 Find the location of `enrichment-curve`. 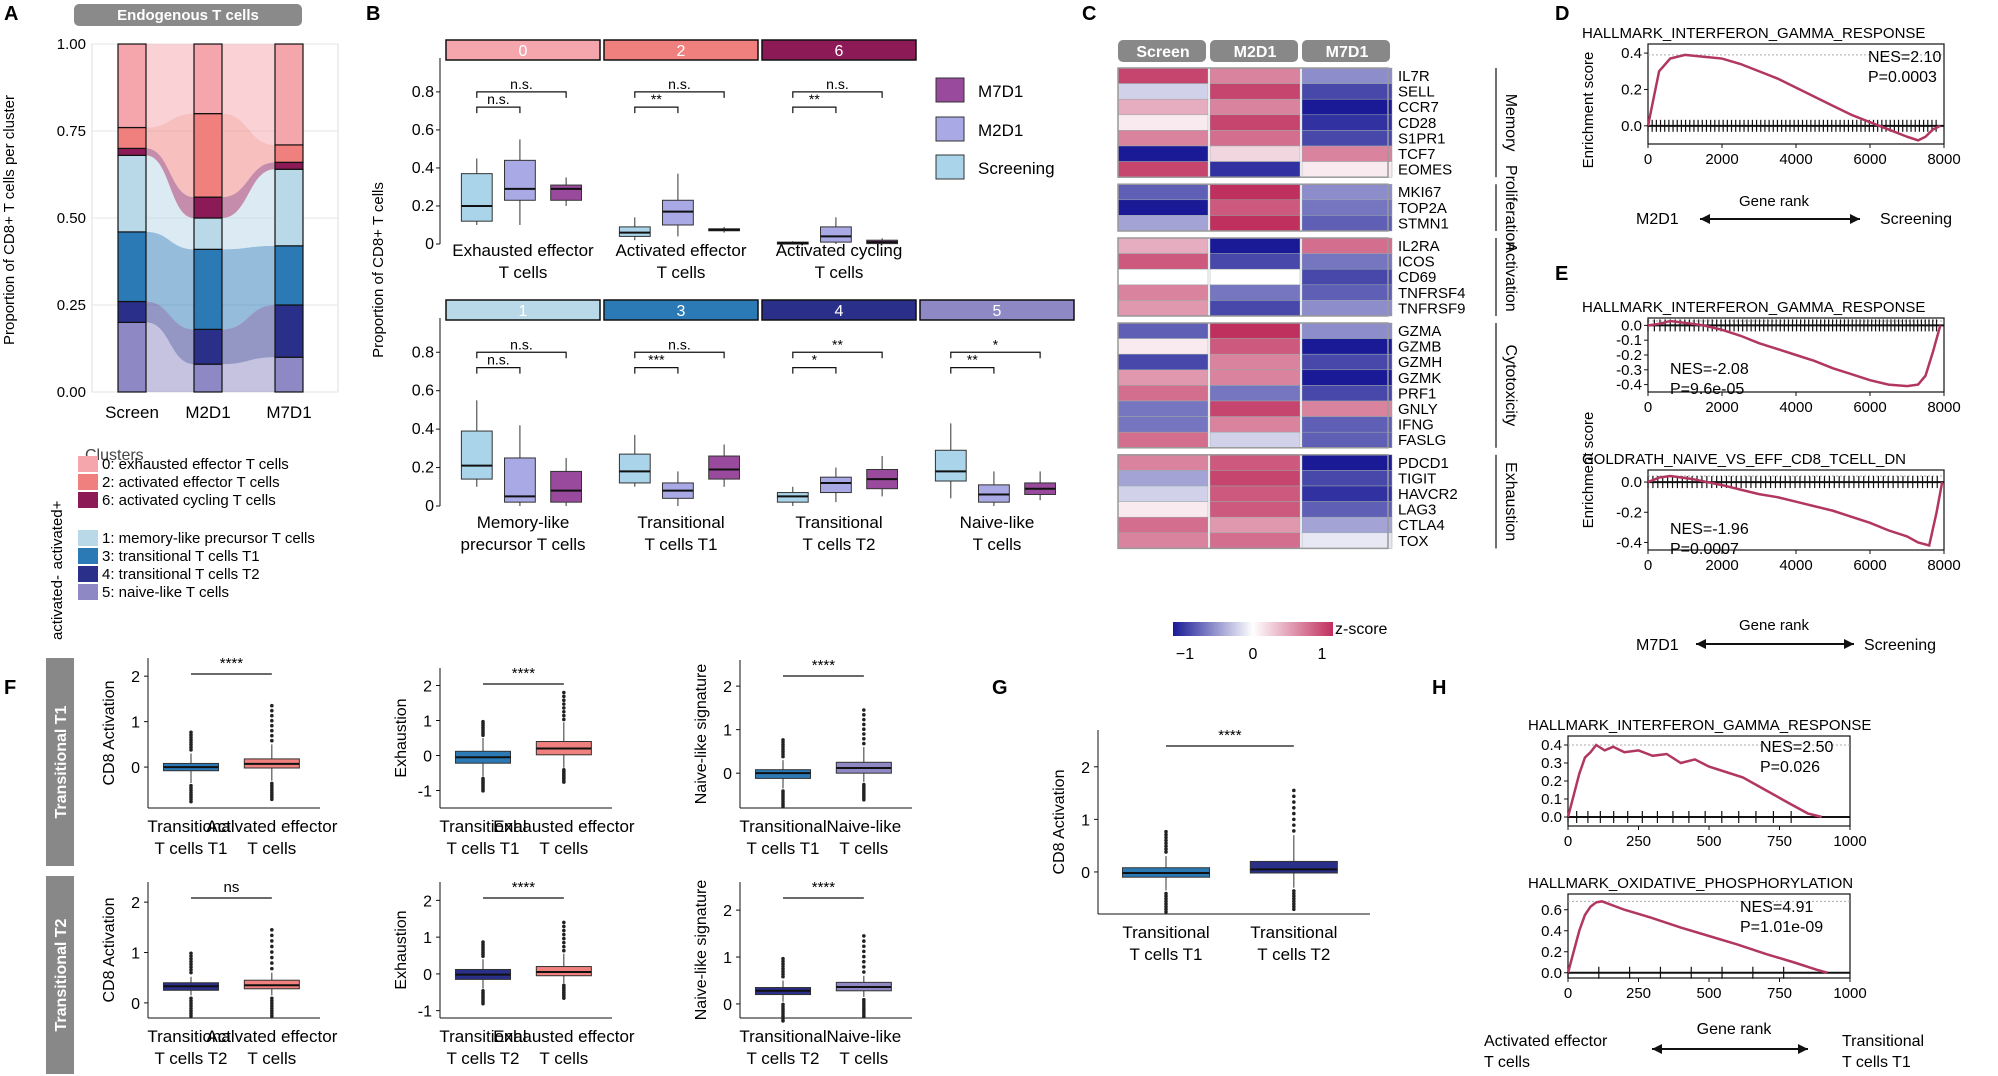

enrichment-curve is located at coordinates (1795, 511).